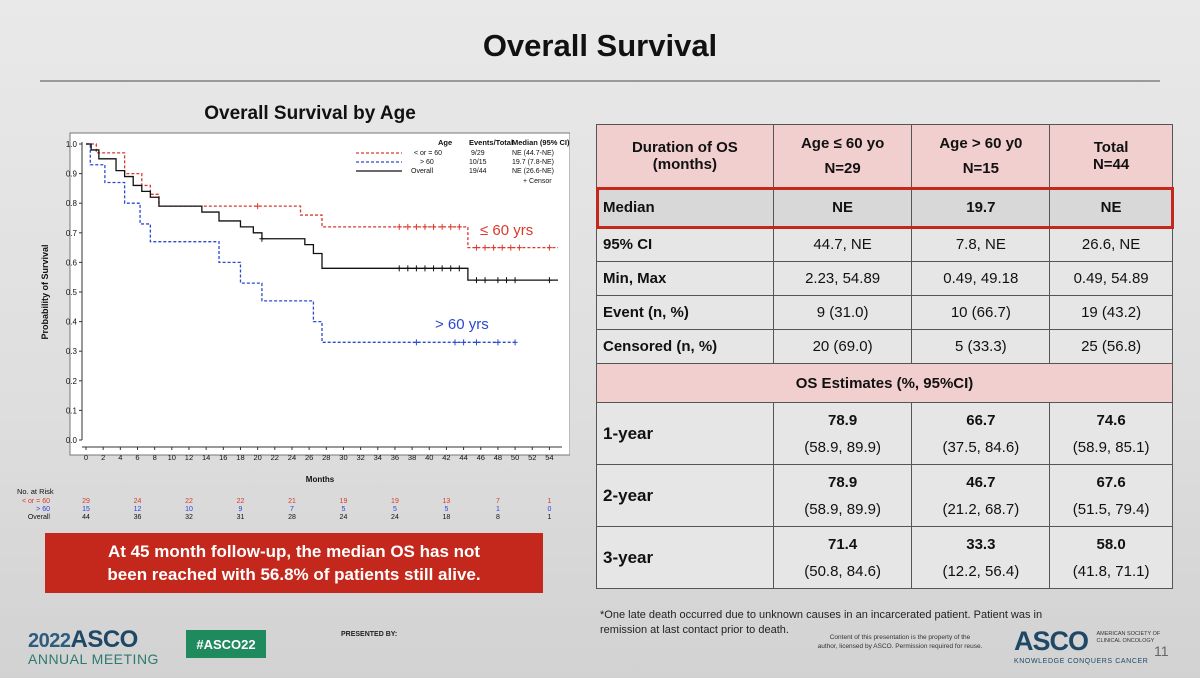 The width and height of the screenshot is (1200, 678). I want to click on x-tick-label: 42, so click(446, 457).